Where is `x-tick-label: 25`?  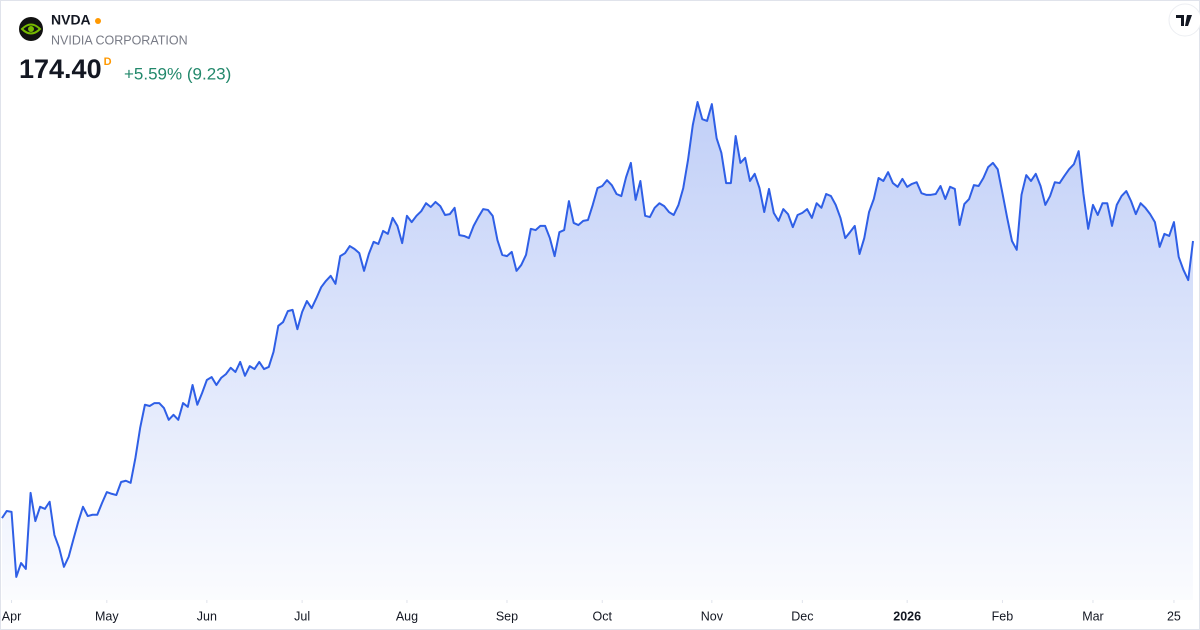 x-tick-label: 25 is located at coordinates (1174, 616).